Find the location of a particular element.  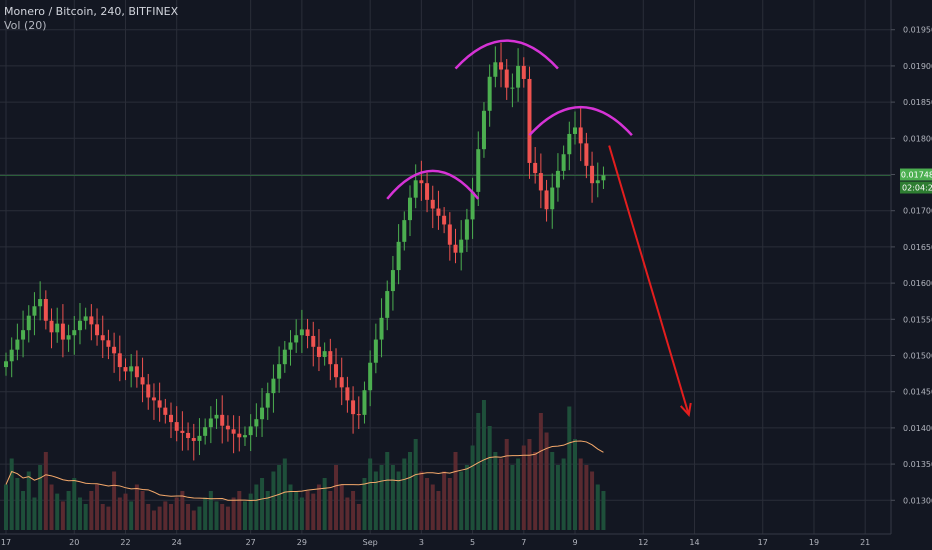

price-axis is located at coordinates (911, 275).